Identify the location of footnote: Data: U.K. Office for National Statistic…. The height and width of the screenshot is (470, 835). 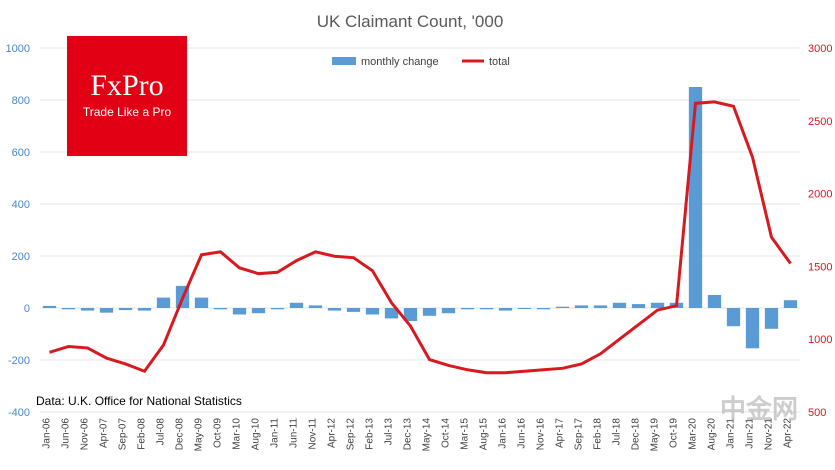
(139, 401).